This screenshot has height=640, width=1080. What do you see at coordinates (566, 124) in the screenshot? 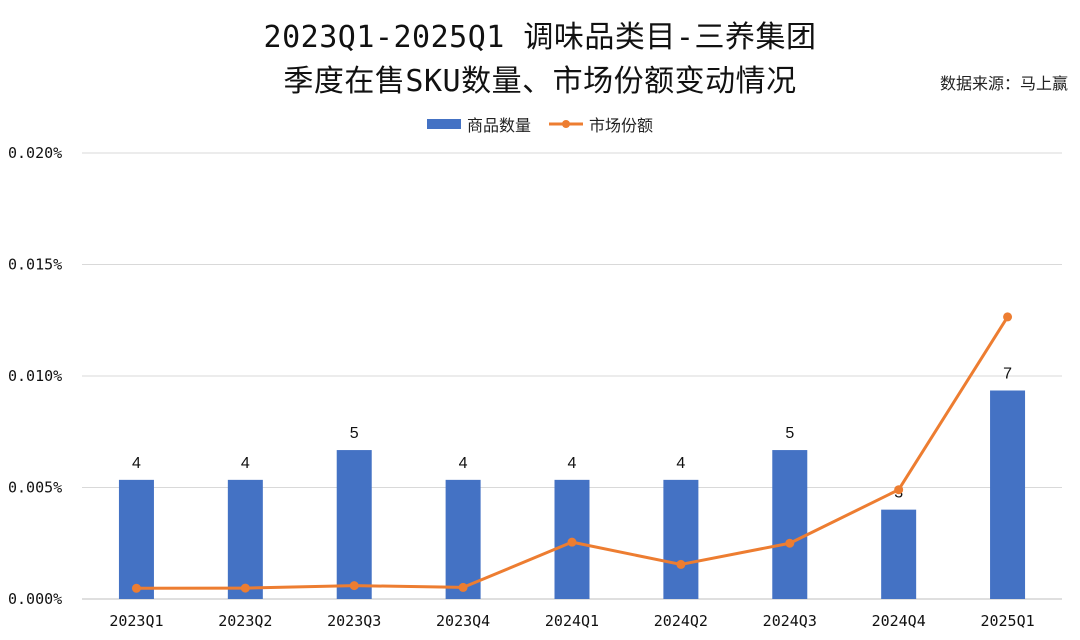
I see `legend-line-swatch` at bounding box center [566, 124].